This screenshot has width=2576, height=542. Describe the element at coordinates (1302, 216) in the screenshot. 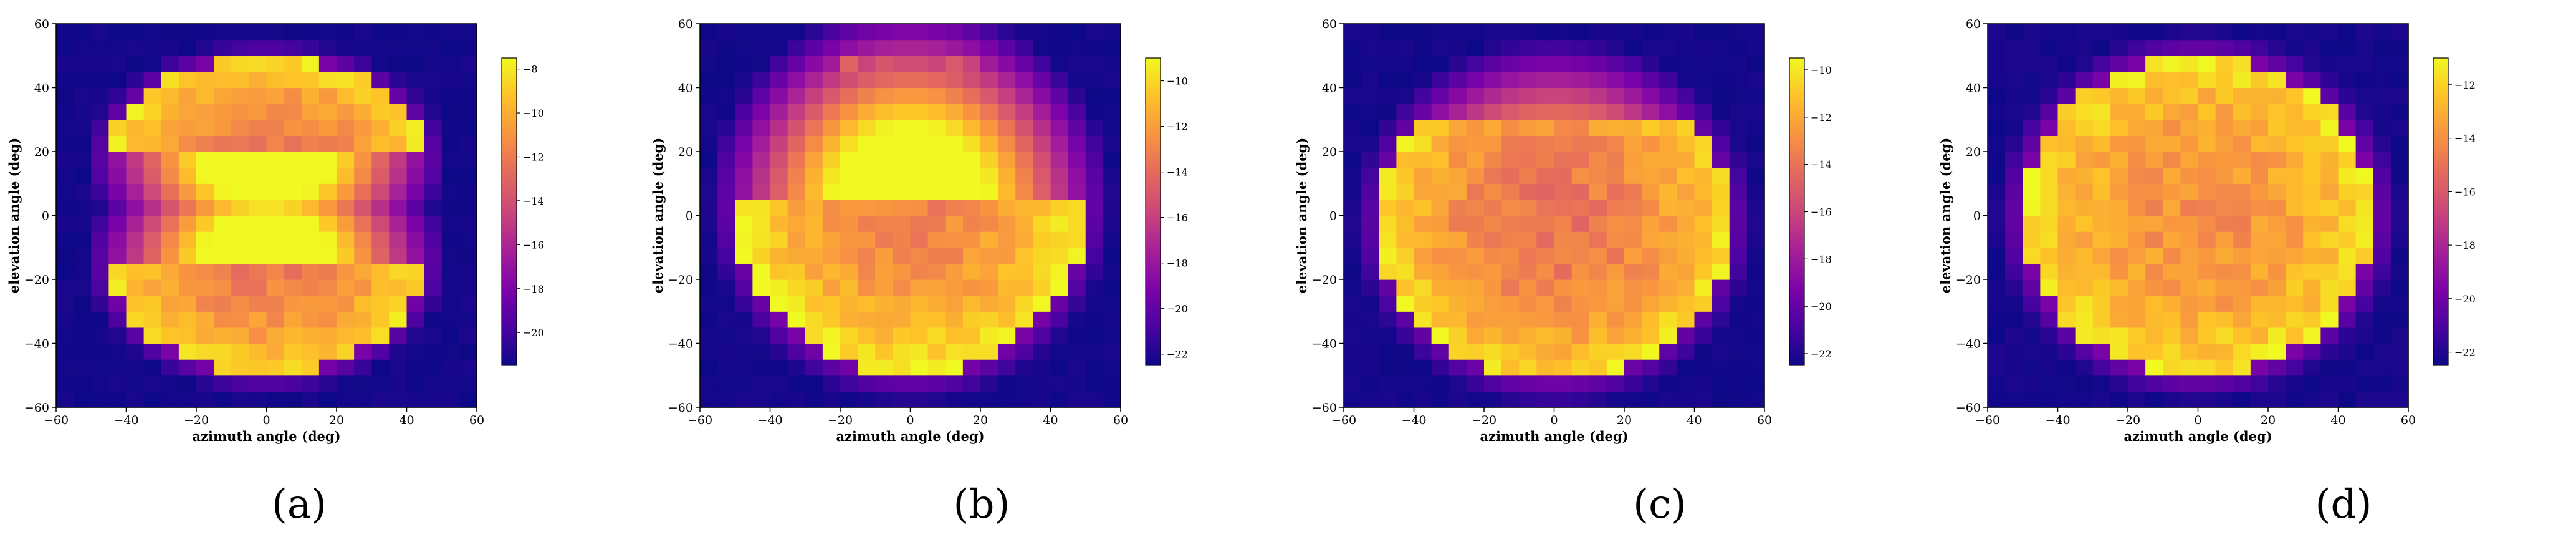

I see `y-axis-label: elevation angle (deg)` at that location.